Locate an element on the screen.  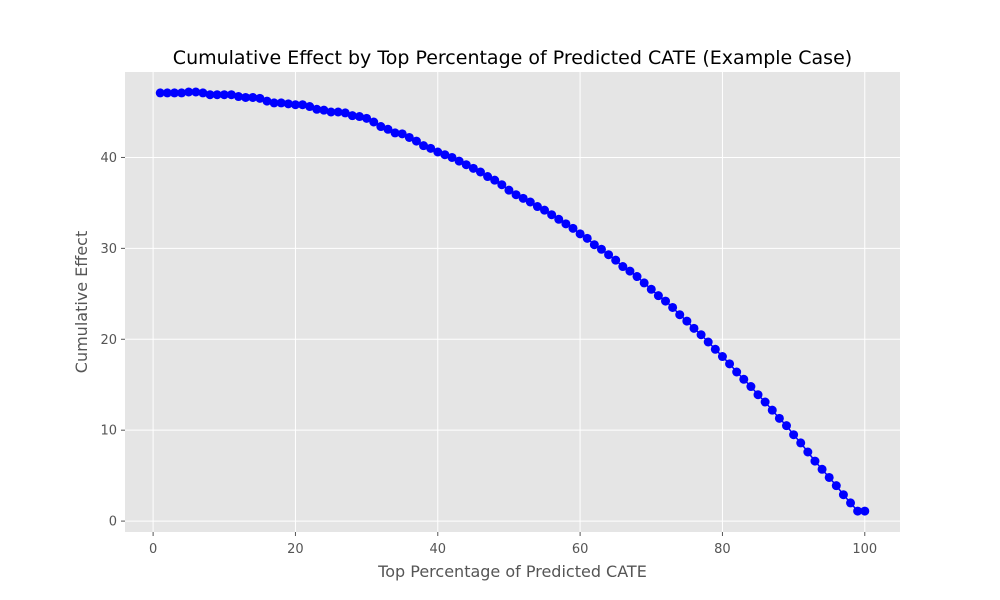
y-tick-label: 30 is located at coordinates (108, 249).